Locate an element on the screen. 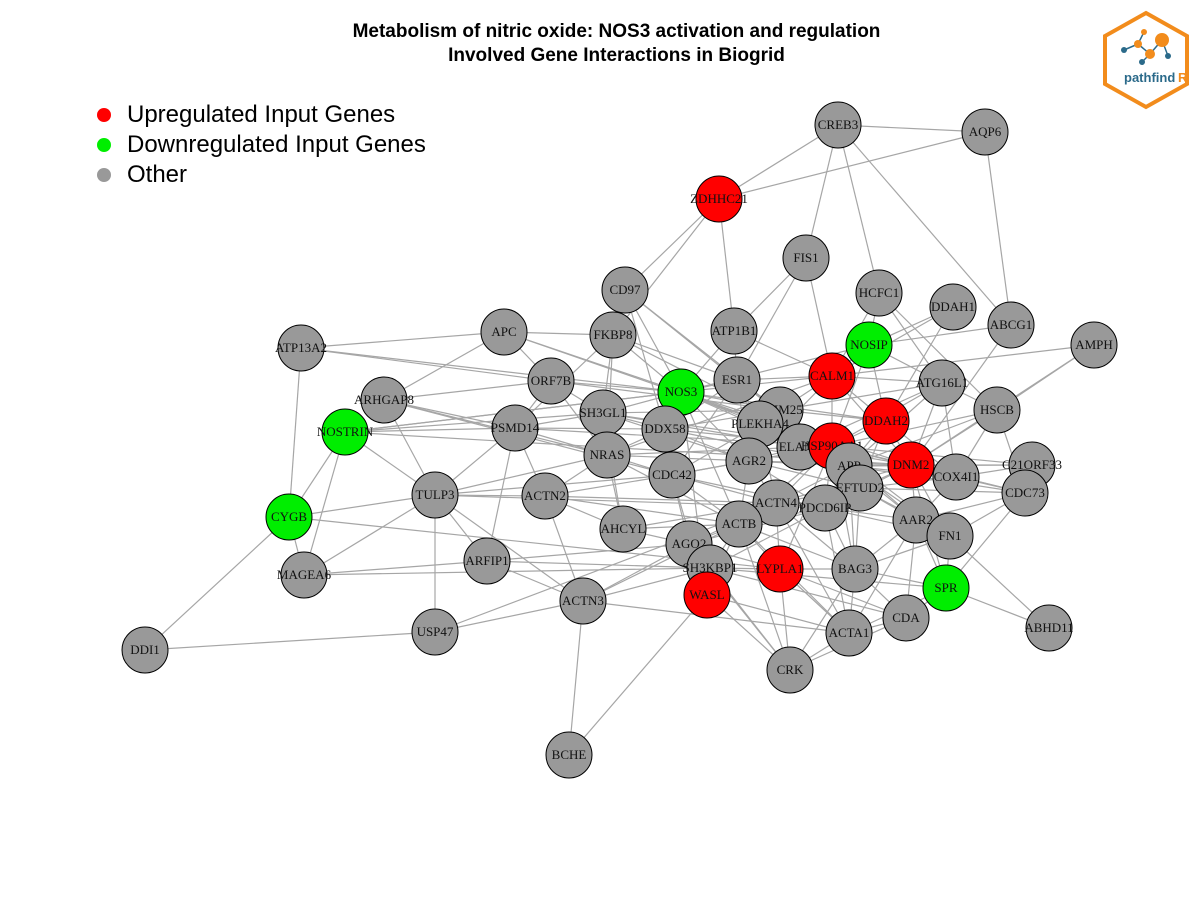  node-nras: NRAS is located at coordinates (607, 455).